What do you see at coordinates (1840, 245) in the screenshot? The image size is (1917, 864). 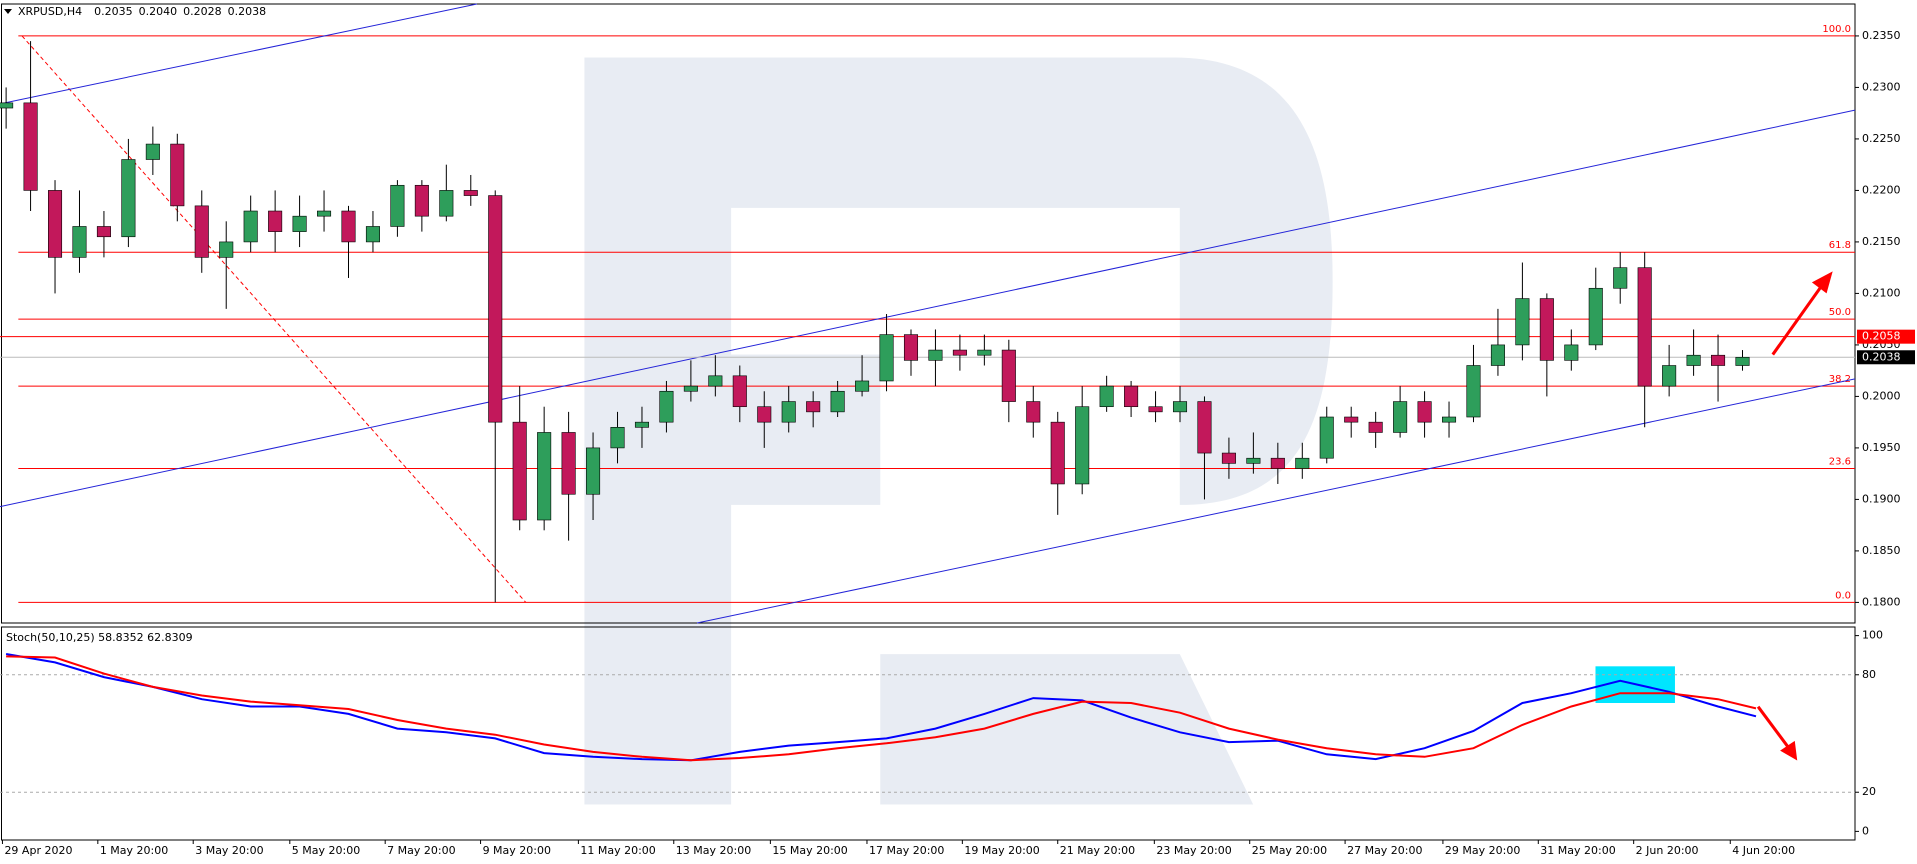 I see `fib-label: 61.8` at bounding box center [1840, 245].